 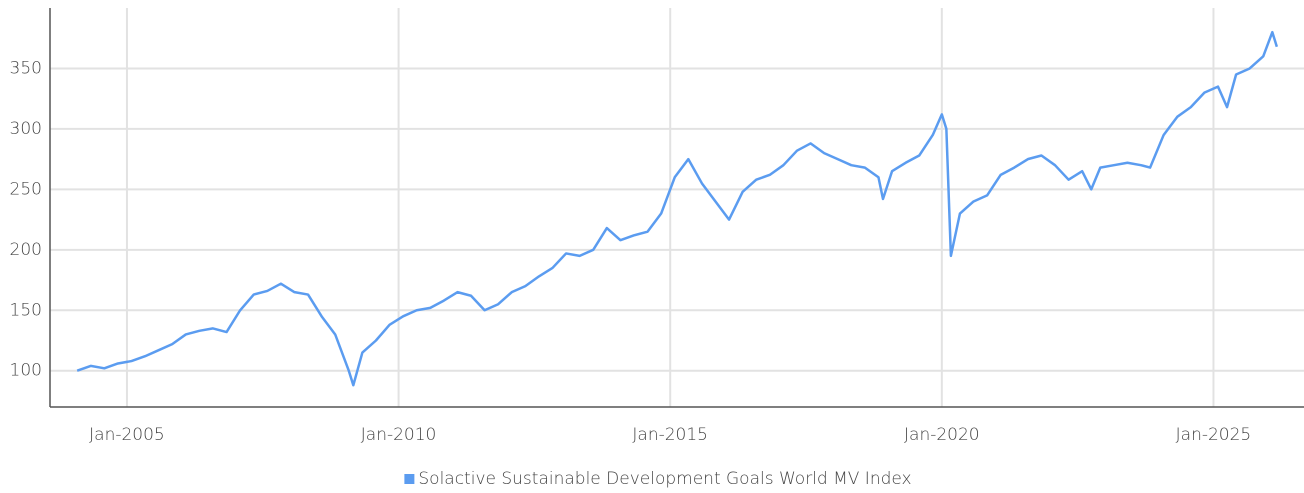 I want to click on y-tick-label: 250, so click(x=26, y=189).